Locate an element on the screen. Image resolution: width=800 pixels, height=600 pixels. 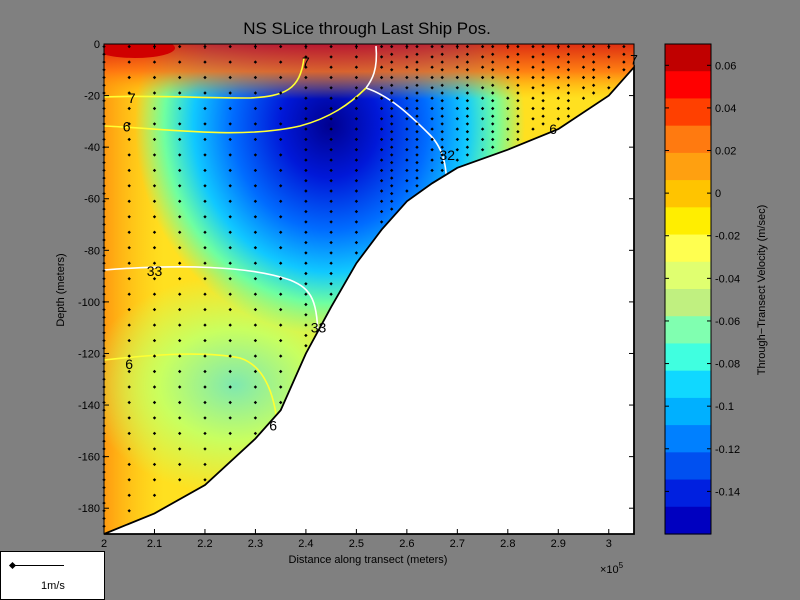
contour-label: 6 is located at coordinates (553, 129).